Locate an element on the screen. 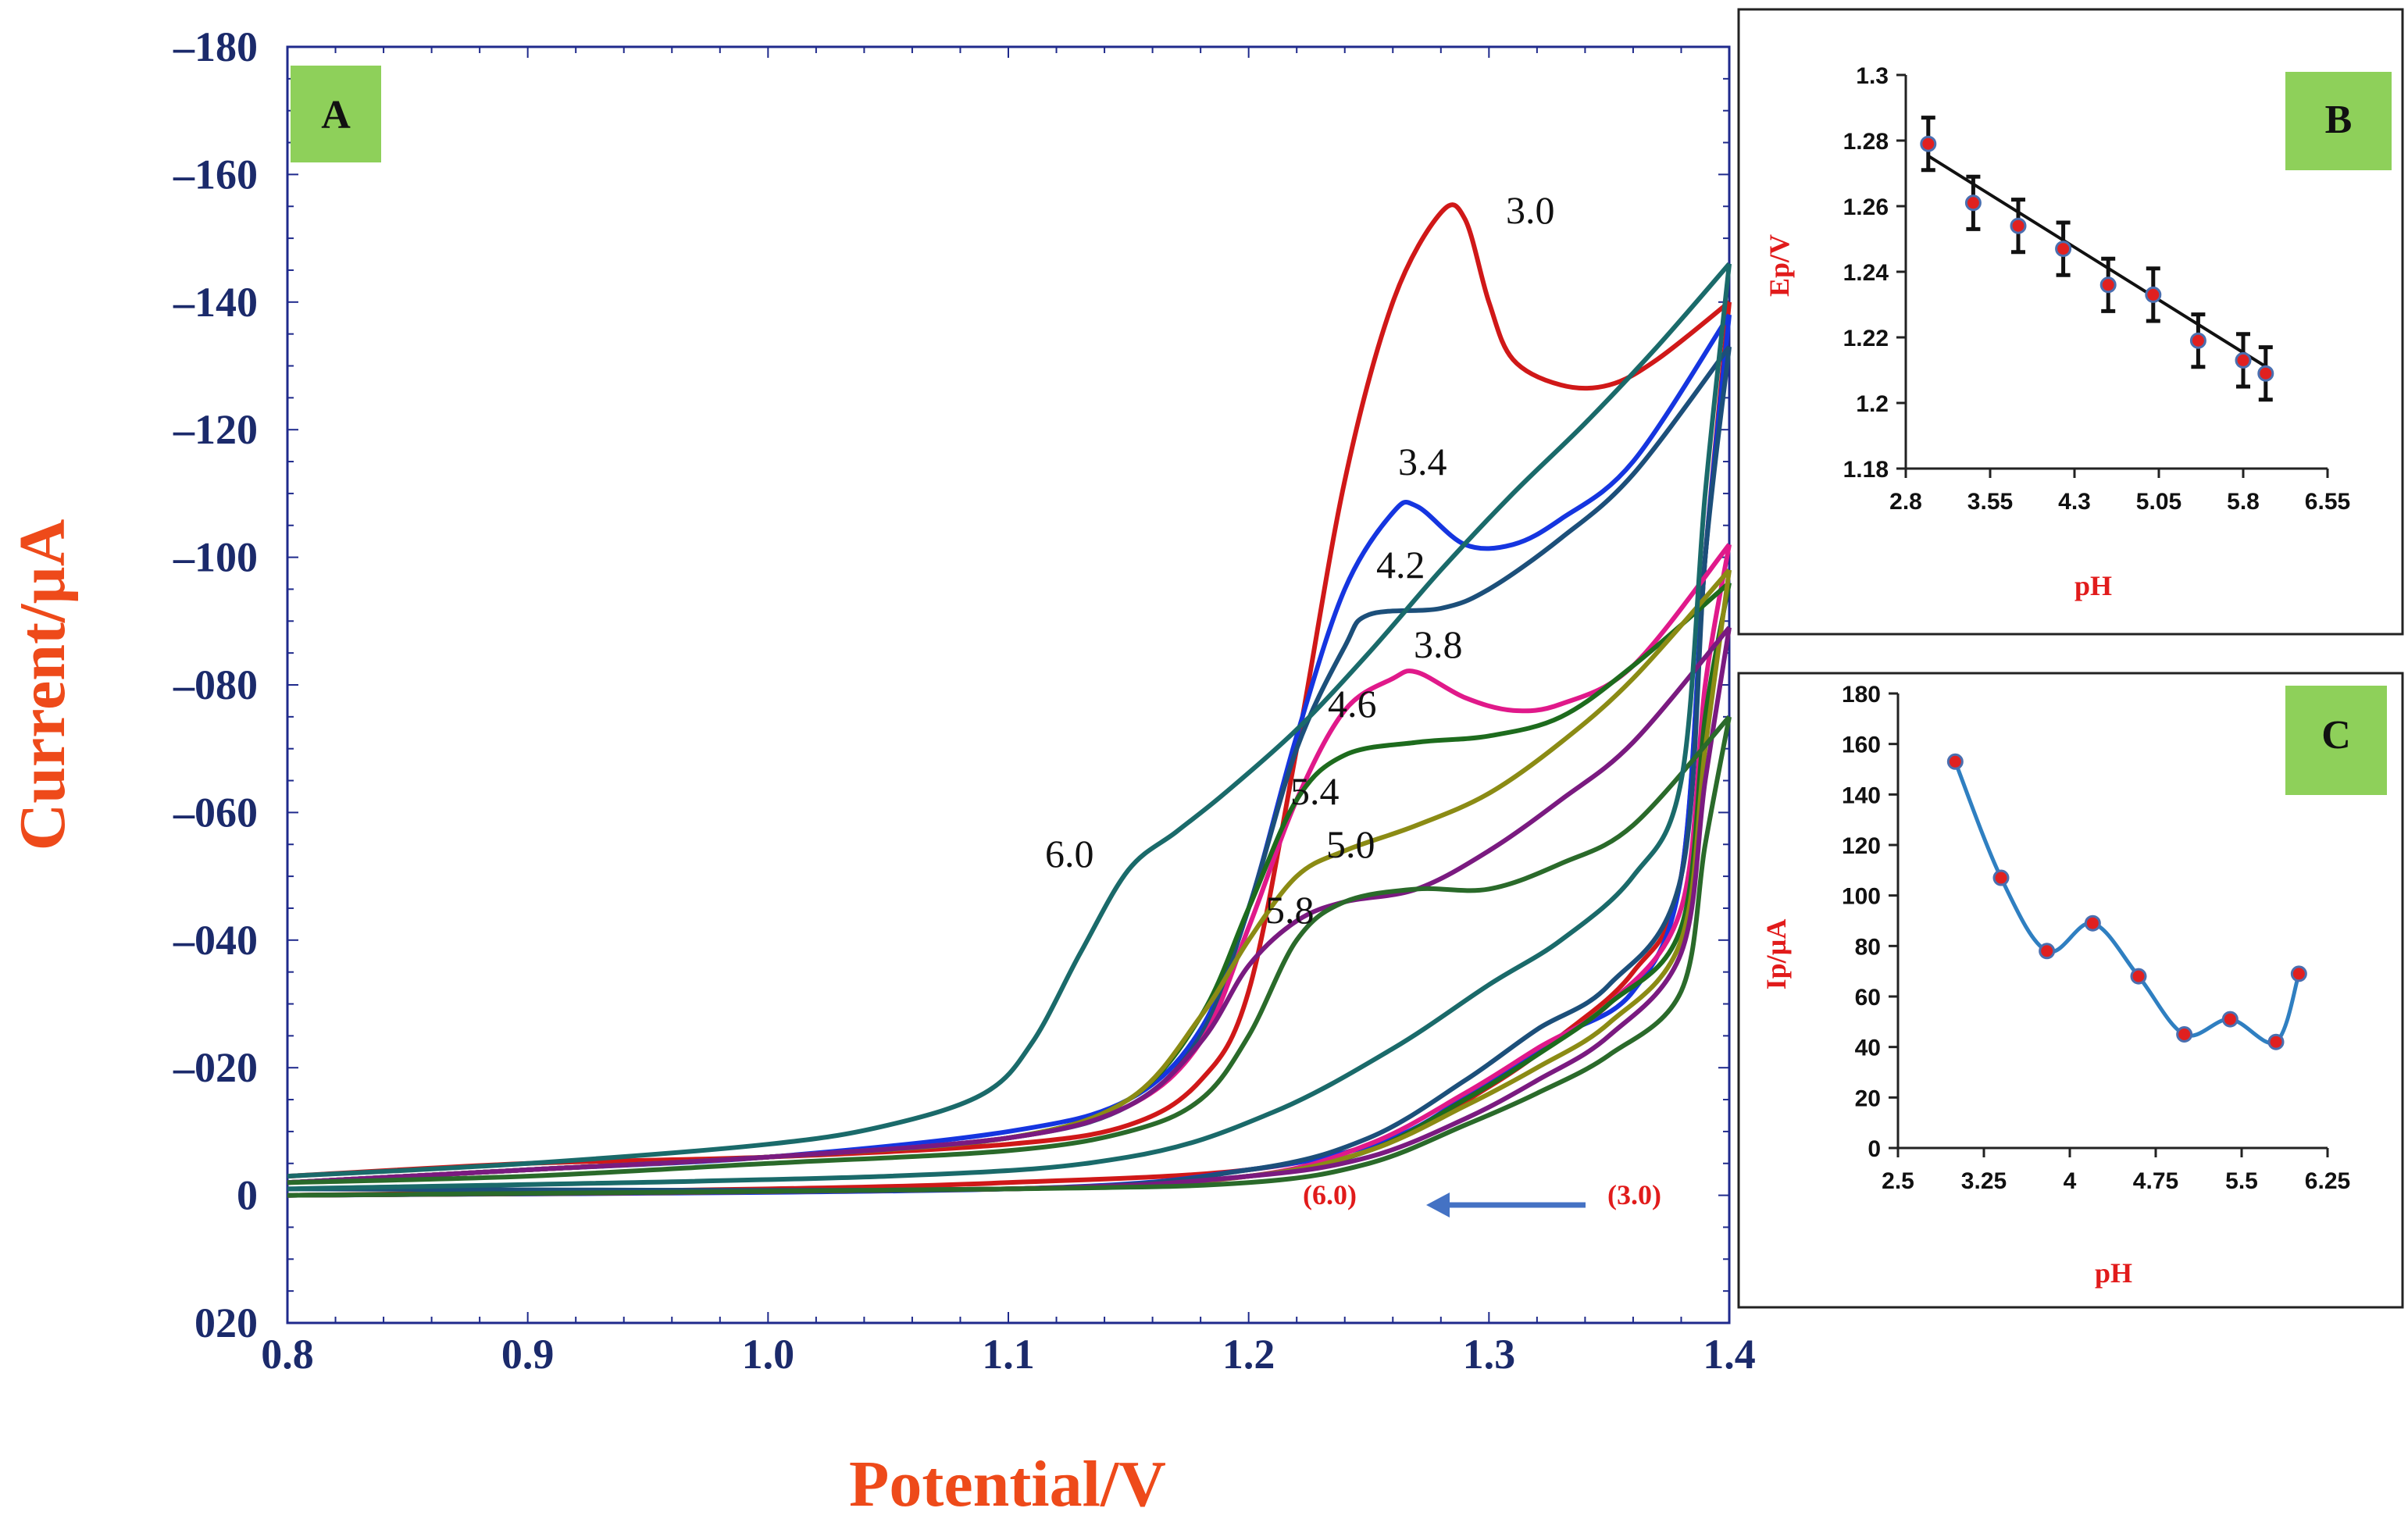 The width and height of the screenshot is (2408, 1533). c-x-tick-label-3-25: 3.25 is located at coordinates (1984, 1181).